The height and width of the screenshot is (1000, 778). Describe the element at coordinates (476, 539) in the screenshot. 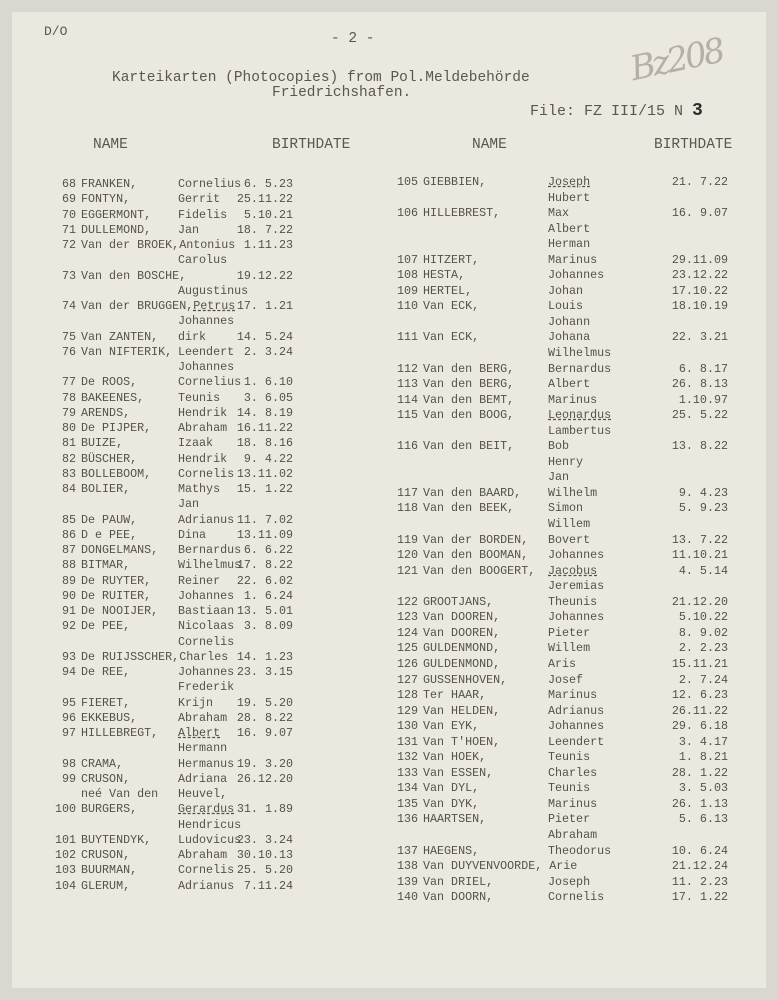

I see `surname: Van der BORDEN,` at that location.